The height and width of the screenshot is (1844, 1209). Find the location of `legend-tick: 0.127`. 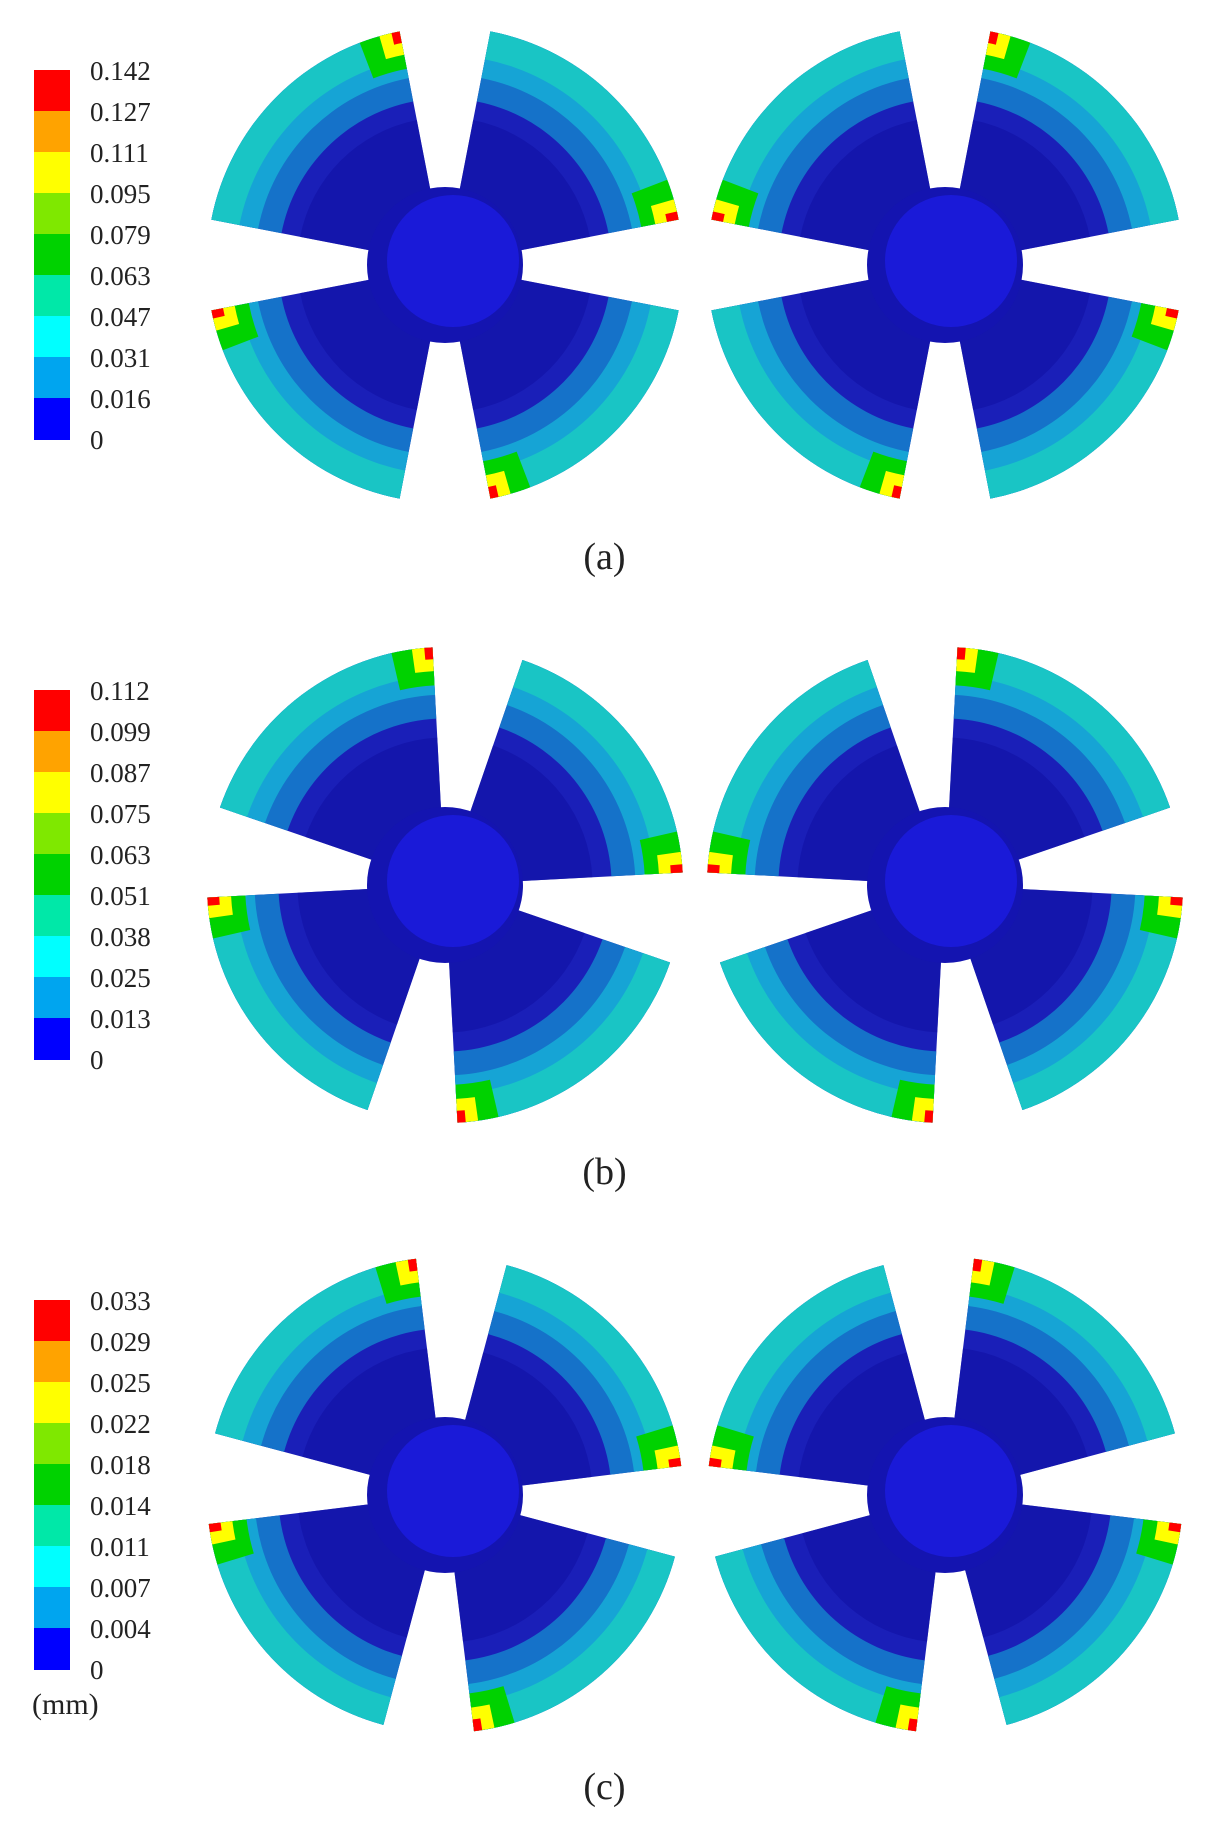

legend-tick: 0.127 is located at coordinates (120, 112).